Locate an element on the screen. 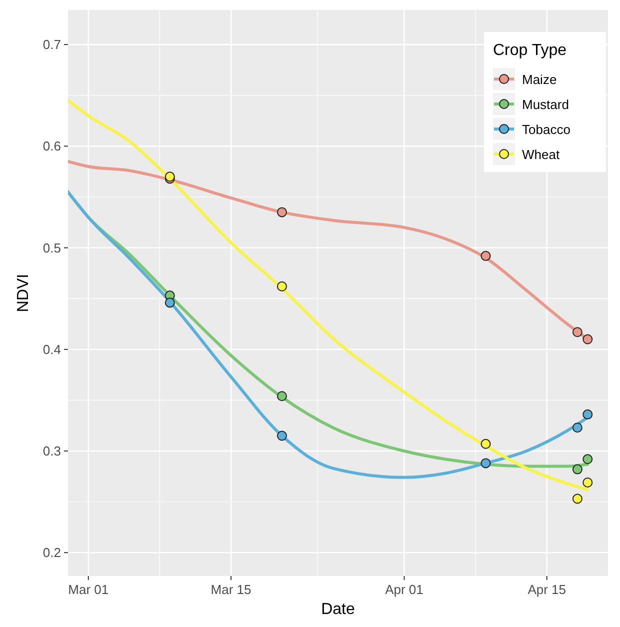 This screenshot has width=620, height=627. x-tick-label: Apr 01 is located at coordinates (404, 589).